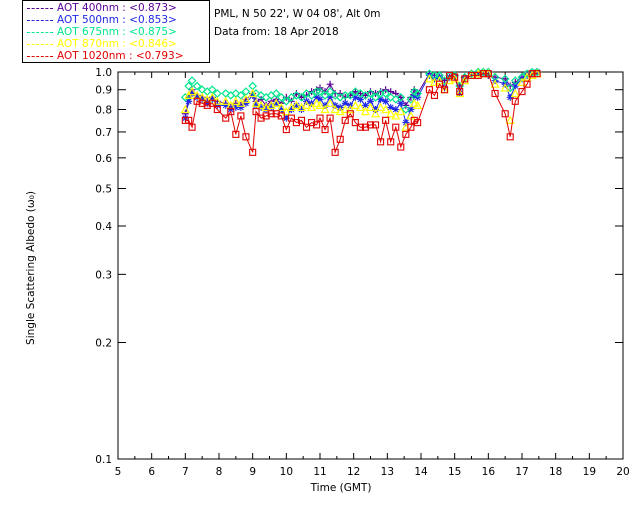  What do you see at coordinates (40, 8) in the screenshot?
I see `legend-swatch-400nm` at bounding box center [40, 8].